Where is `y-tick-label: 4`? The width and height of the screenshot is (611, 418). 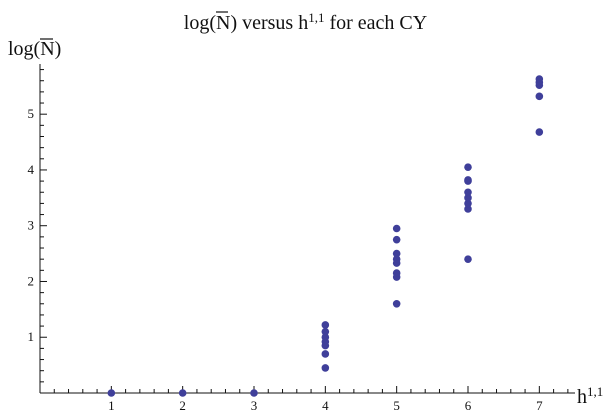 y-tick-label: 4 is located at coordinates (31, 169).